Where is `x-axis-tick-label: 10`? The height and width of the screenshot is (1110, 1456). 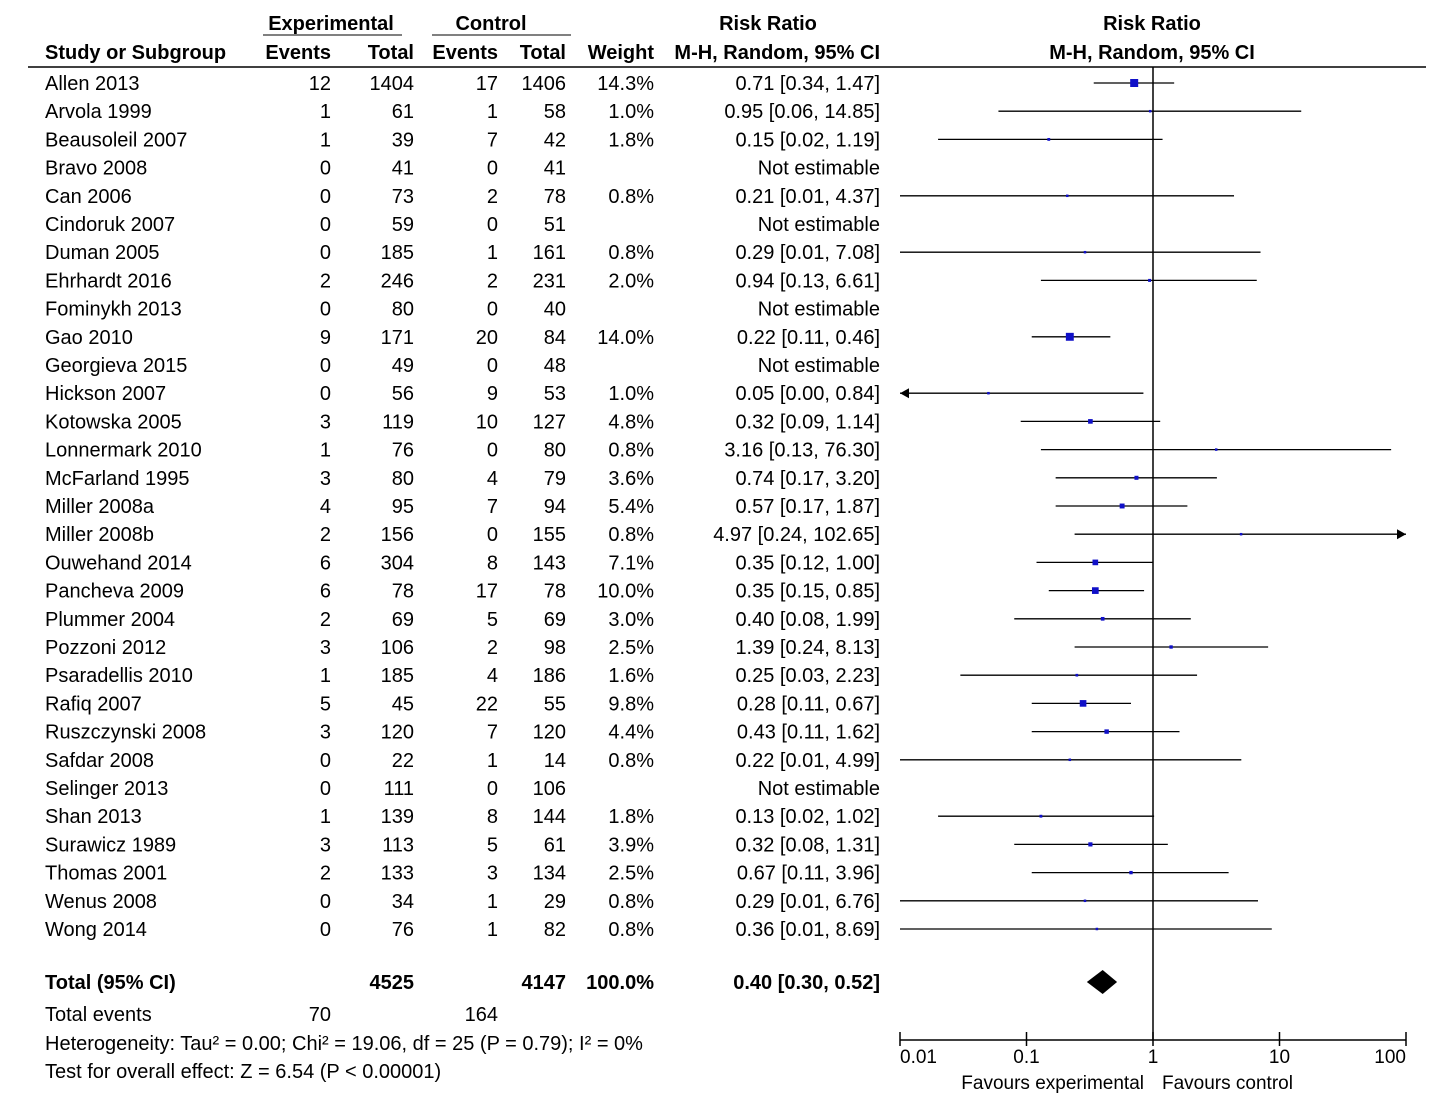
x-axis-tick-label: 10 is located at coordinates (1279, 1057).